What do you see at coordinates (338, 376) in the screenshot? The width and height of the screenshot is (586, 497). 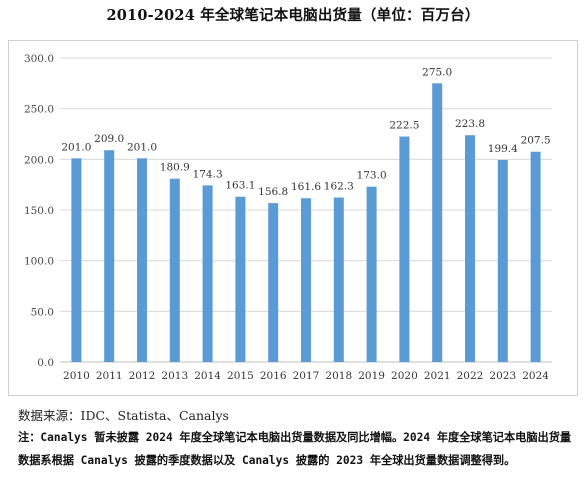 I see `x-tick-label: 2018` at bounding box center [338, 376].